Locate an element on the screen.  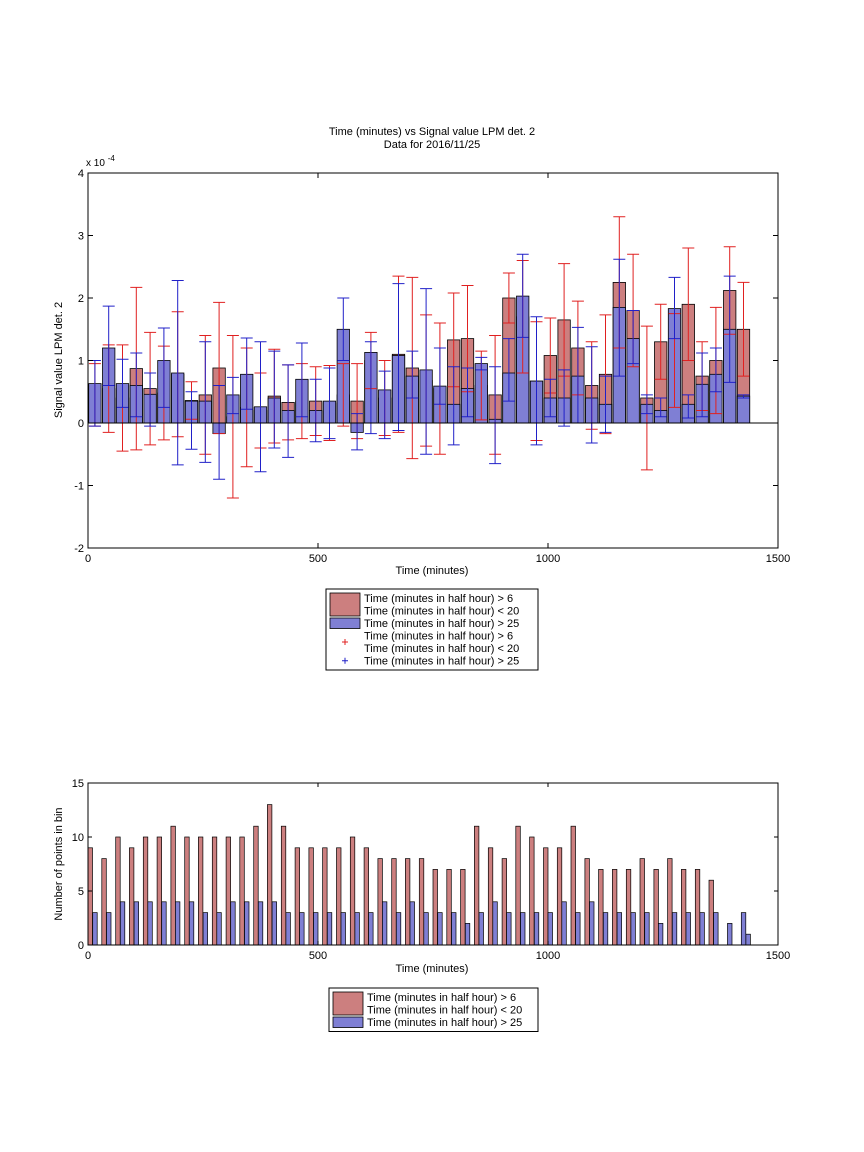
chart2-ytick-label-0: 0 is located at coordinates (81, 946).